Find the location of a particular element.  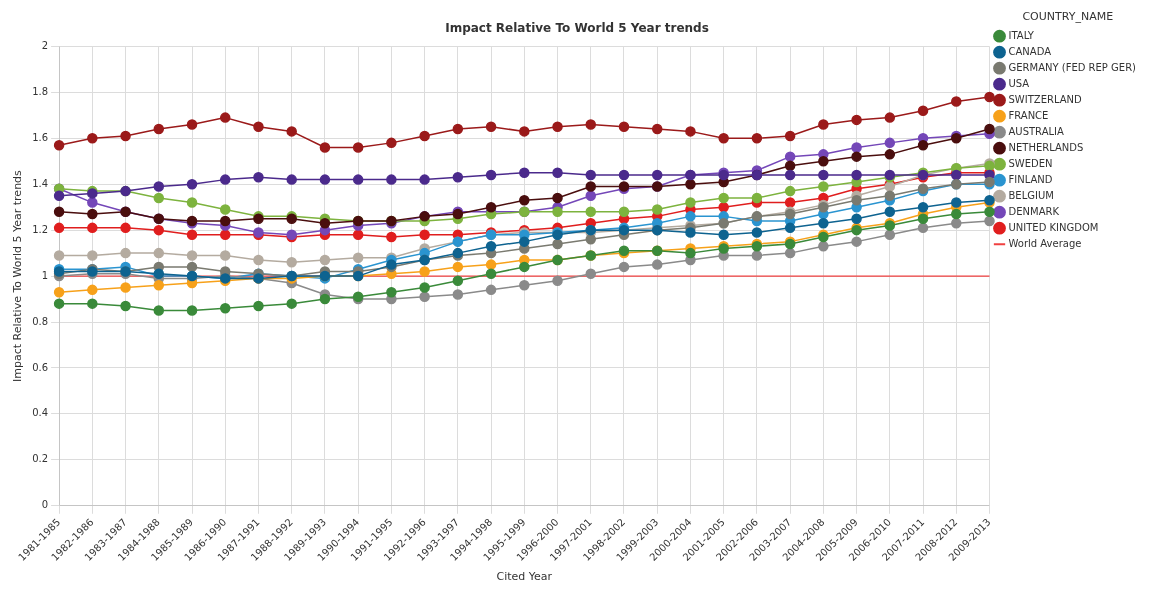

y-tick-label: 1 is located at coordinates (45, 275).